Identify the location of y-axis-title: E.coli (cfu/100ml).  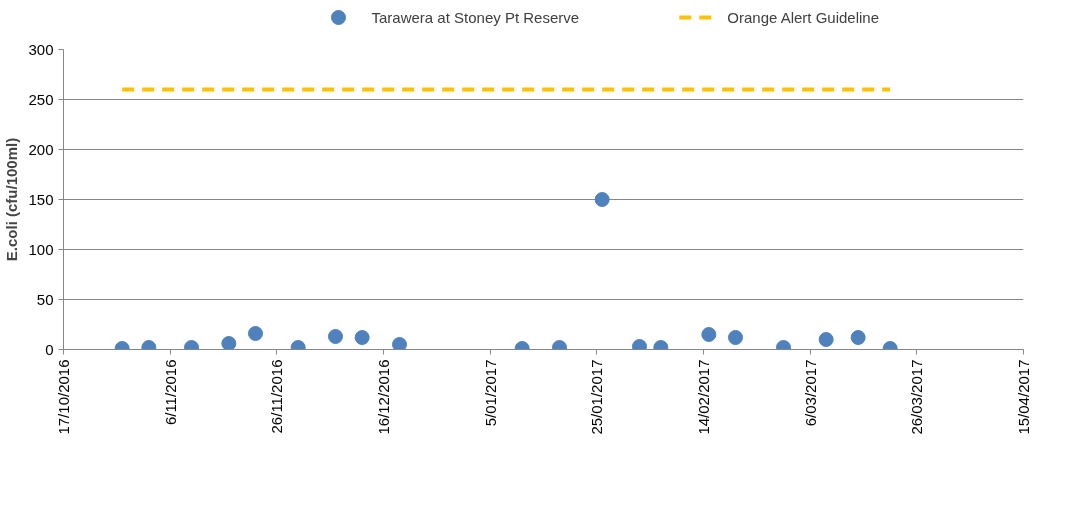
(12, 199).